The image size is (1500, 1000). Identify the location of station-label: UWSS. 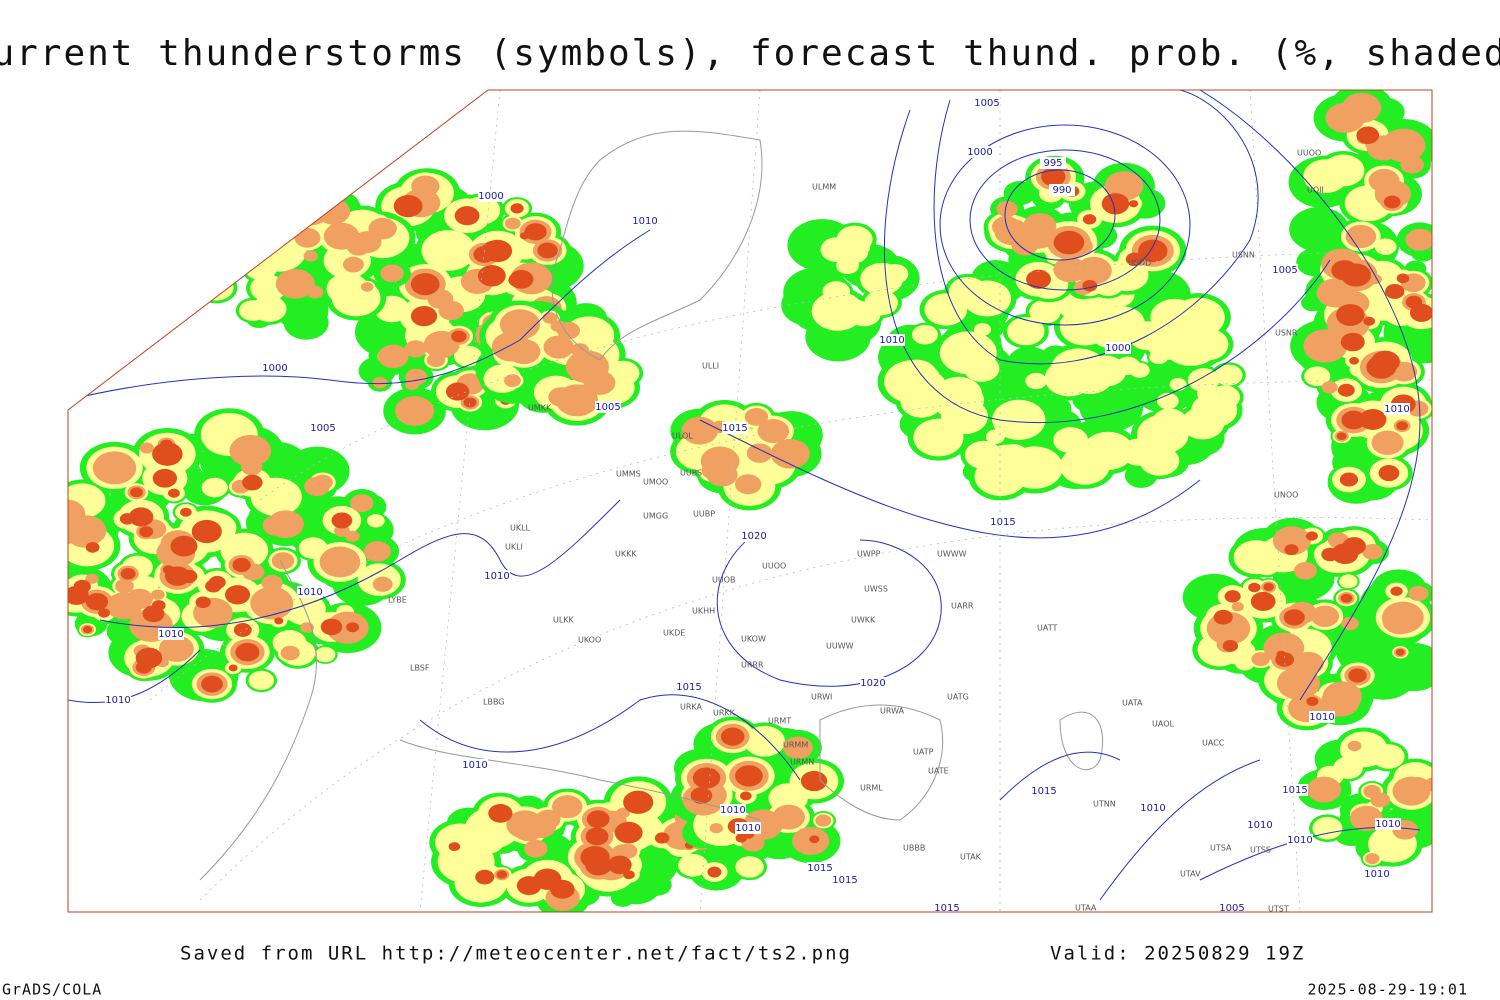
(876, 589).